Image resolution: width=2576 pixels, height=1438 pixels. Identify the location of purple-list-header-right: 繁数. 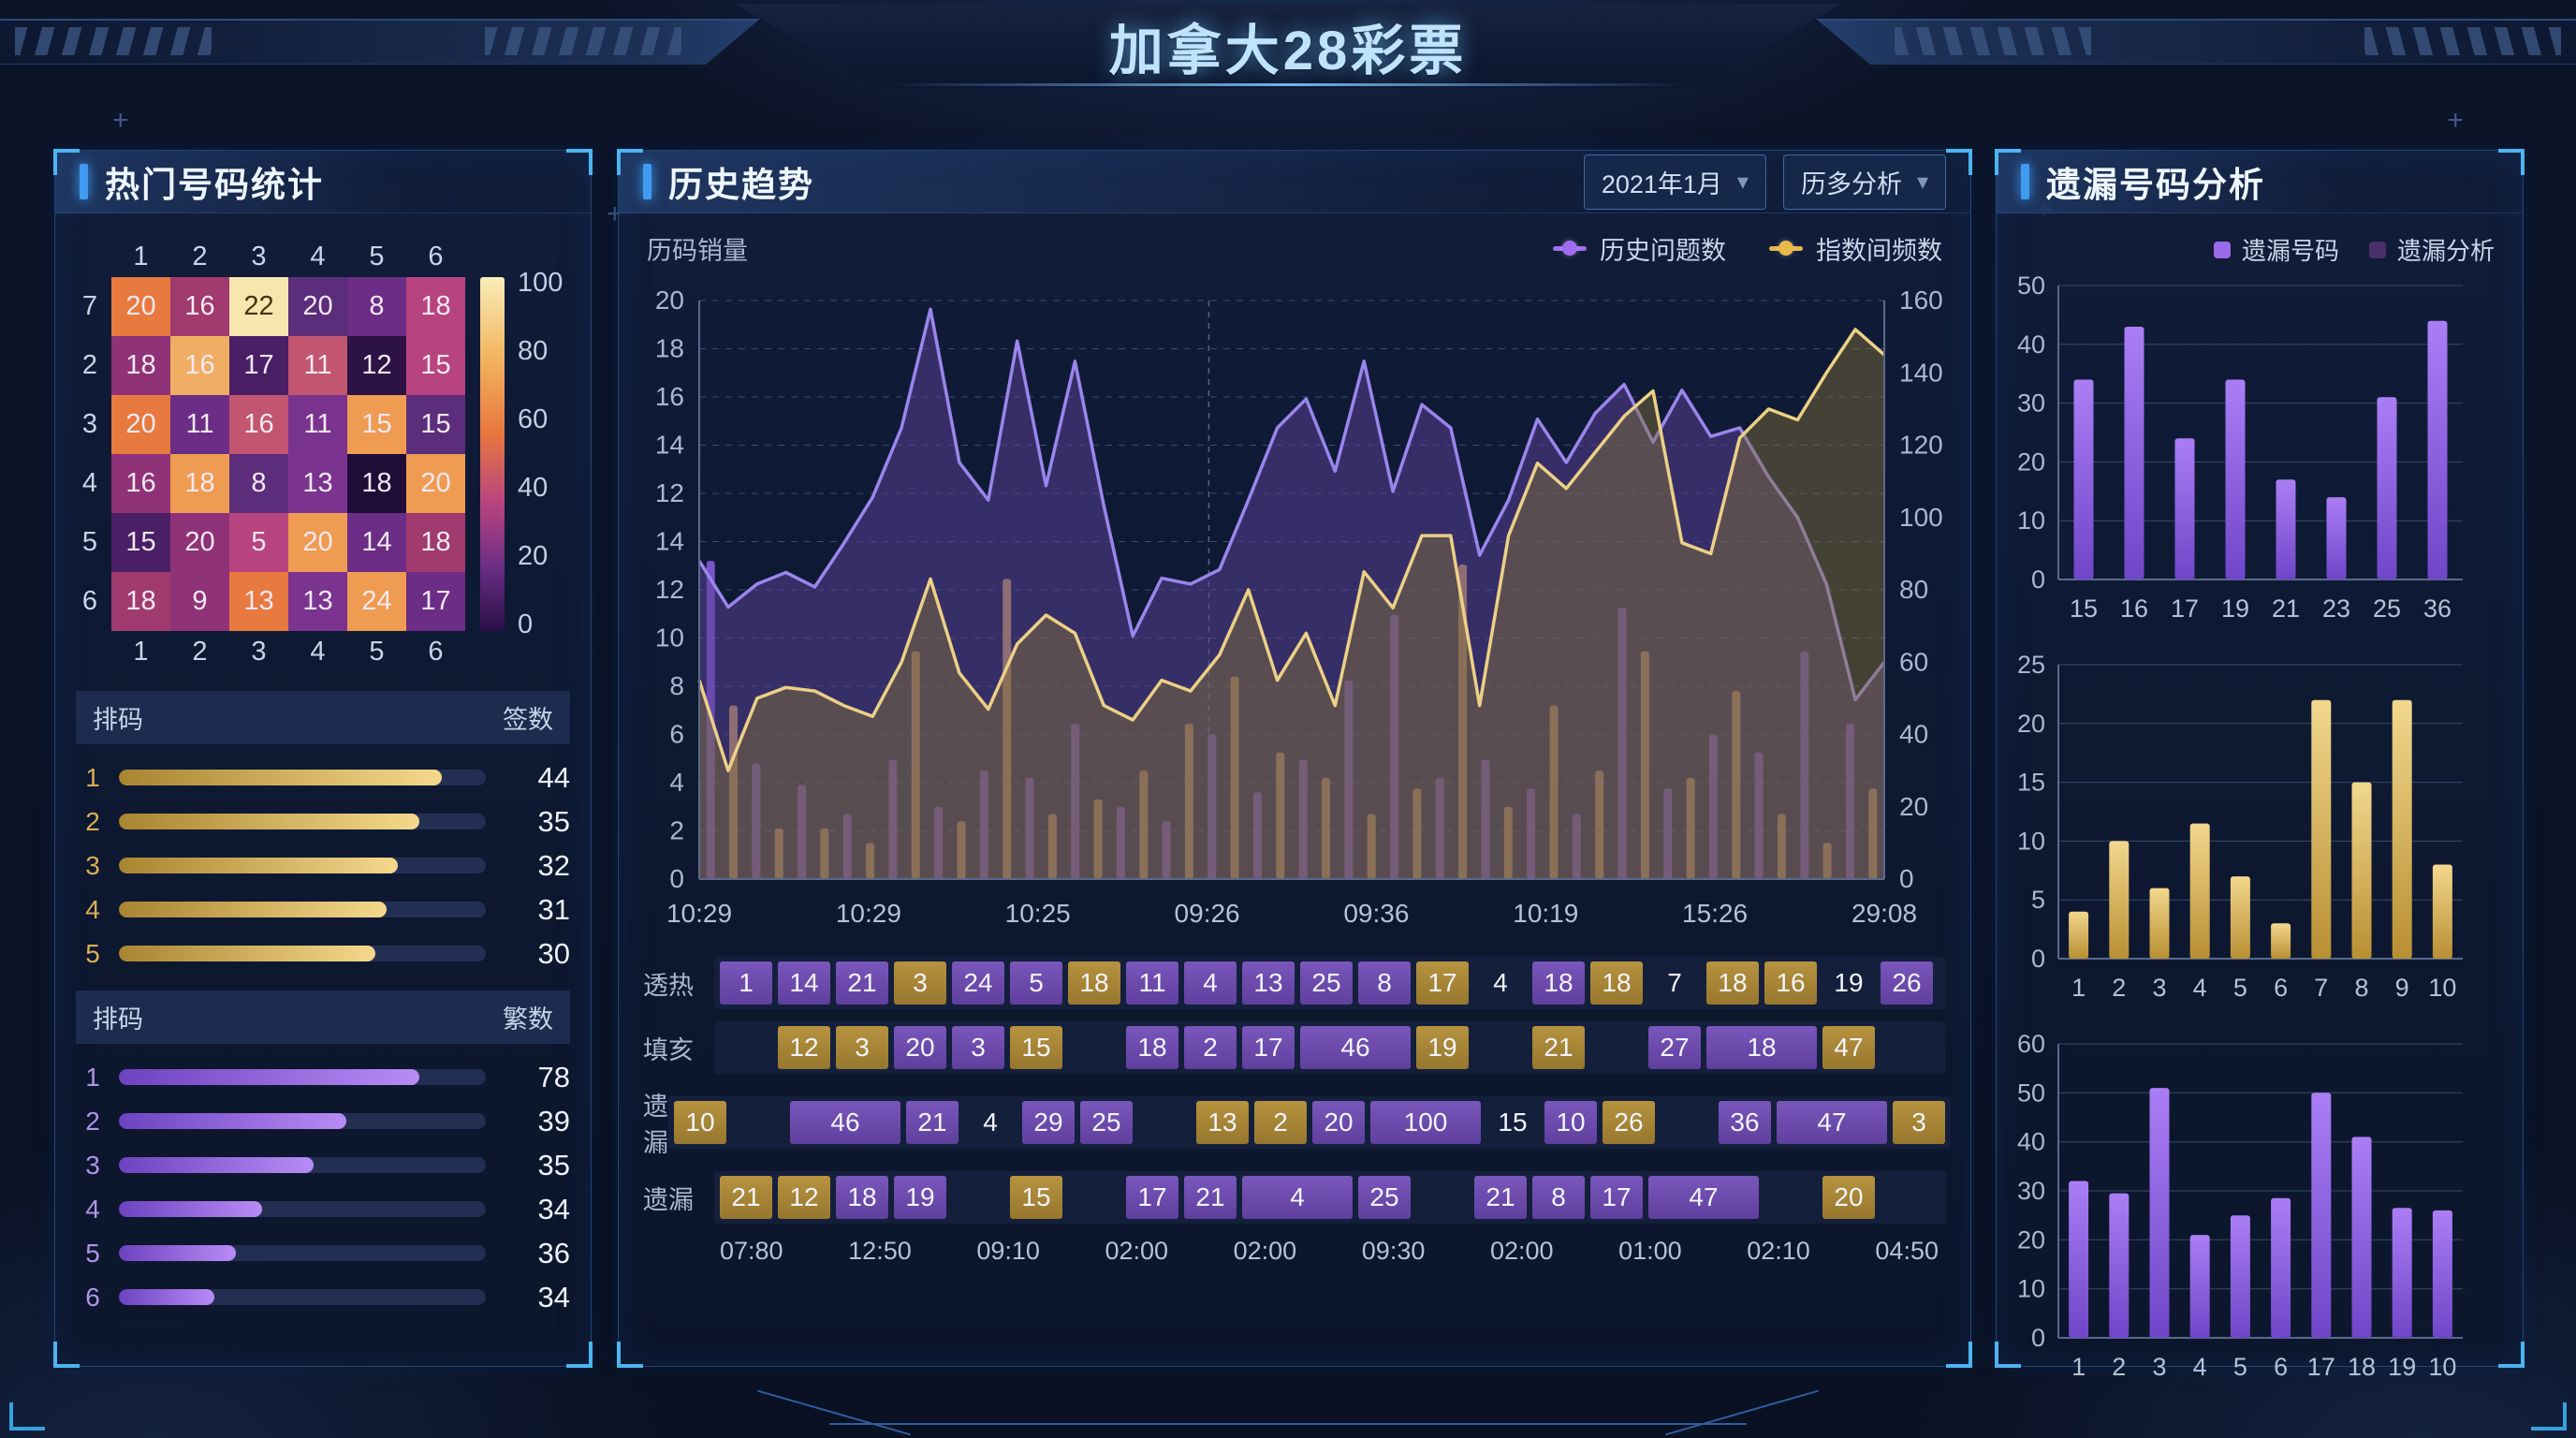
(528, 1019).